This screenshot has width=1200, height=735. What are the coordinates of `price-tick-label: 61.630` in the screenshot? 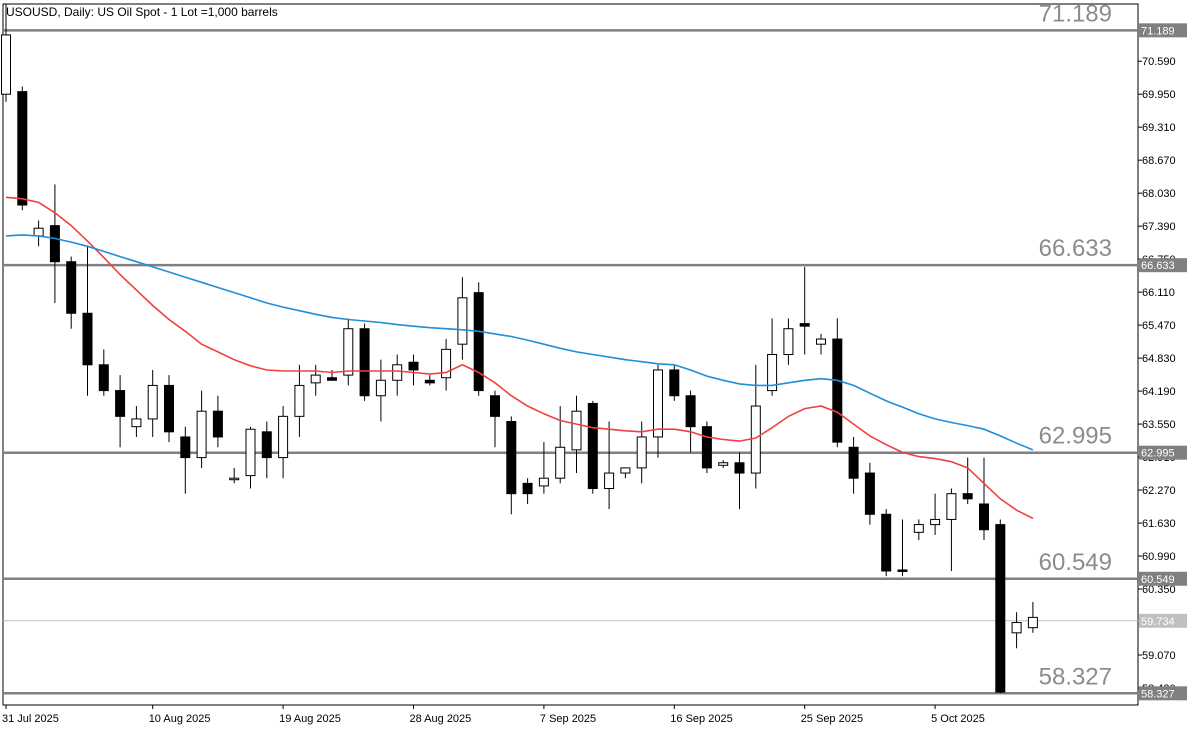 It's located at (1159, 524).